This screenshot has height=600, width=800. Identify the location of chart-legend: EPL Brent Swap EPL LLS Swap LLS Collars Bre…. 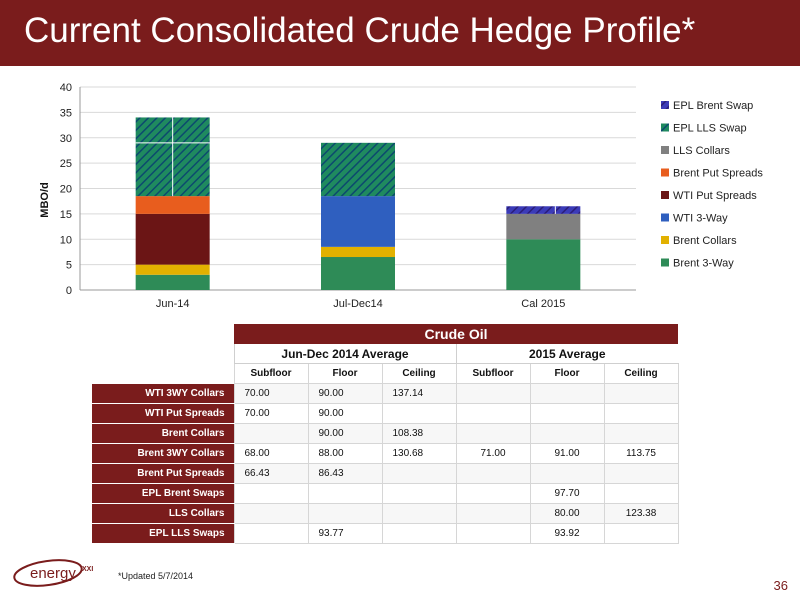
(712, 185).